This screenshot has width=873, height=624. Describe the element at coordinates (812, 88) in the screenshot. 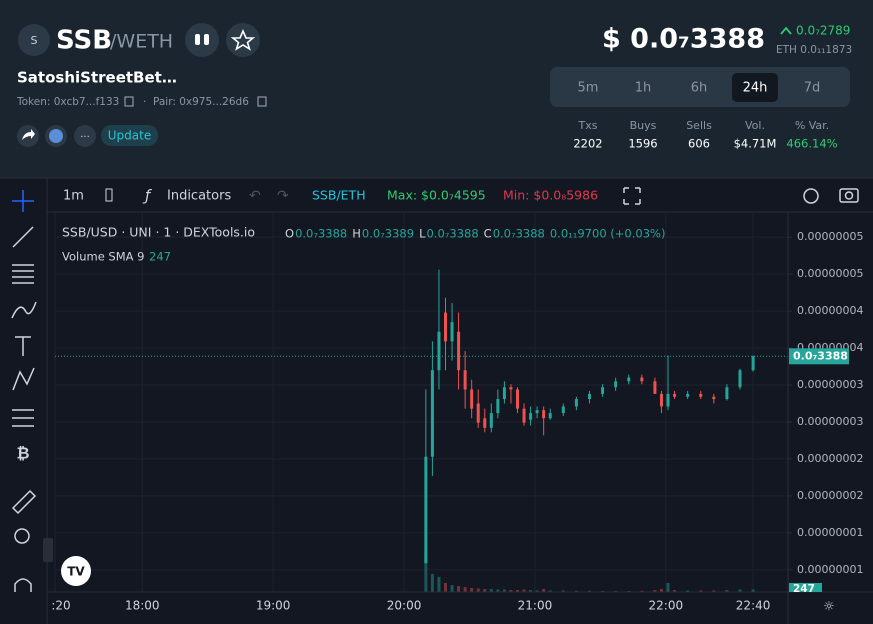

I see `tab: 7d` at that location.